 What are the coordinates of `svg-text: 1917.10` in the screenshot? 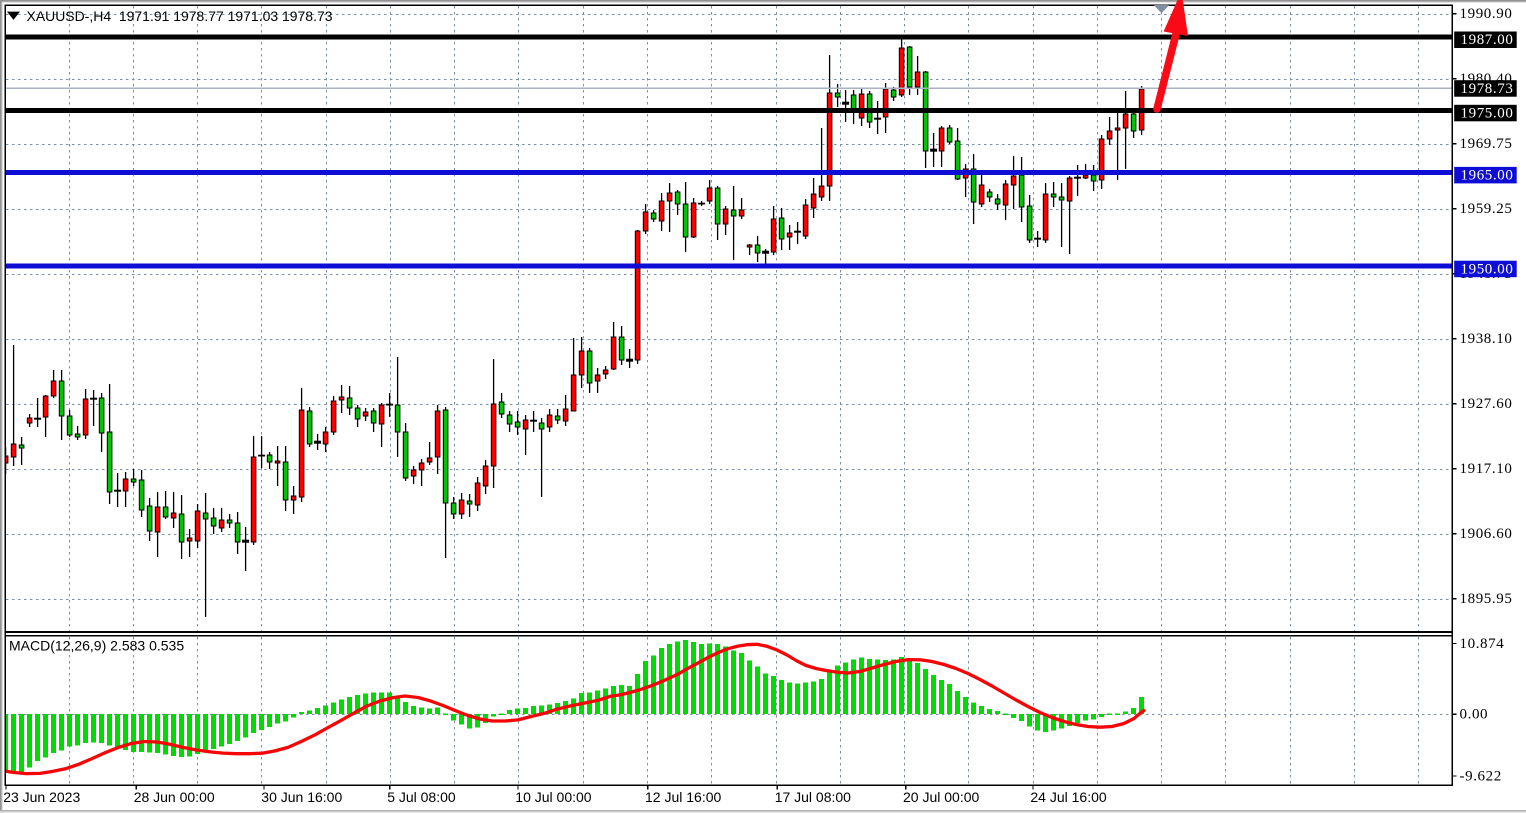 It's located at (1486, 469).